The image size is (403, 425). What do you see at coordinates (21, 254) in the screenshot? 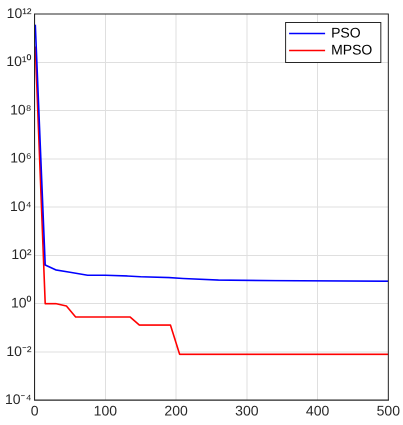
I see `y-tick-label: 10²` at bounding box center [21, 254].